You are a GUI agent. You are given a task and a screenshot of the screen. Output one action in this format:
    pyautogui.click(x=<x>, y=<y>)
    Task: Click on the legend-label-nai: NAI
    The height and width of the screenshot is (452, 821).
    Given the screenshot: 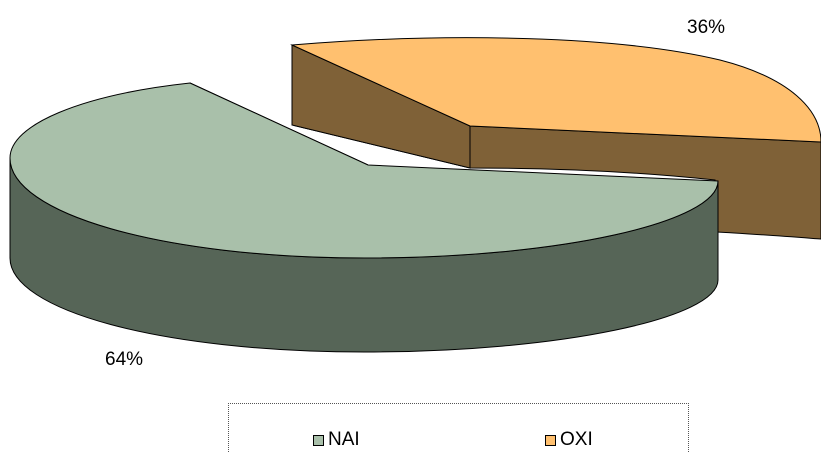 What is the action you would take?
    pyautogui.click(x=344, y=439)
    